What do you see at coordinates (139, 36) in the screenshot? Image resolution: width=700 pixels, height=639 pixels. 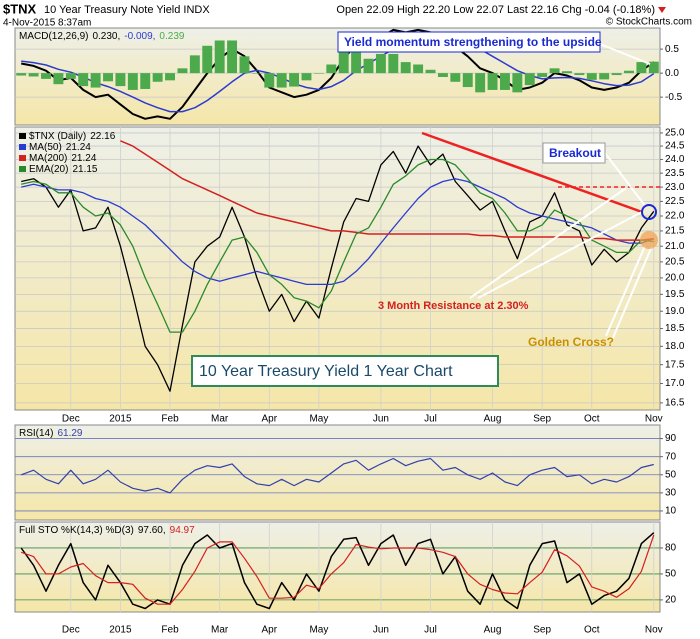 I see `legend-value: -0.009,` at bounding box center [139, 36].